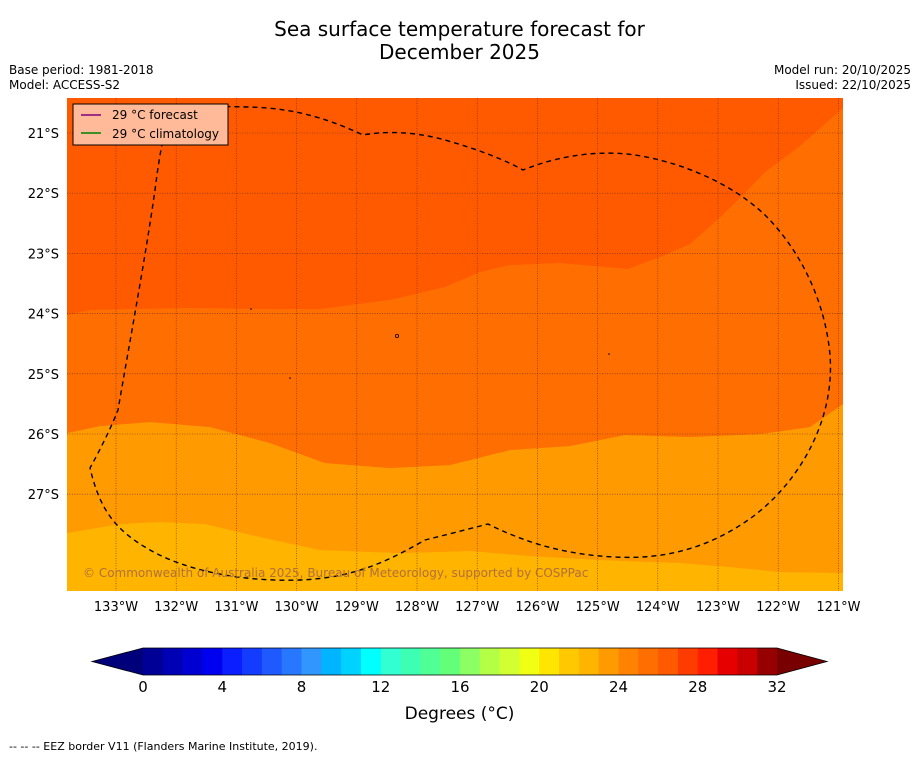 Image resolution: width=919 pixels, height=758 pixels. What do you see at coordinates (155, 115) in the screenshot?
I see `legend-forecast-label: 29 °C forecast` at bounding box center [155, 115].